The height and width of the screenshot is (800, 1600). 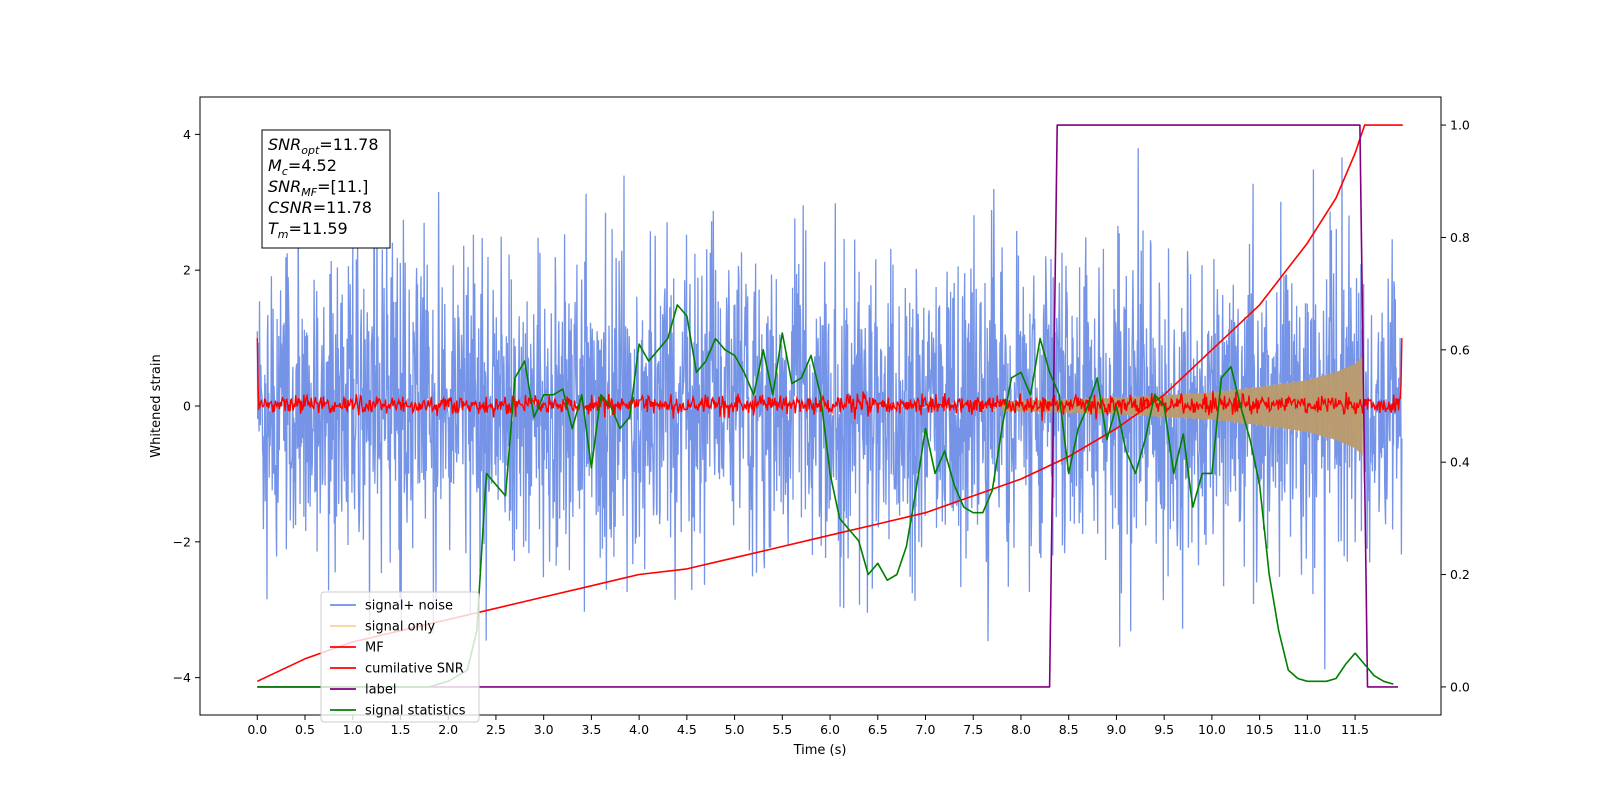 I want to click on series-mf, so click(x=829, y=379).